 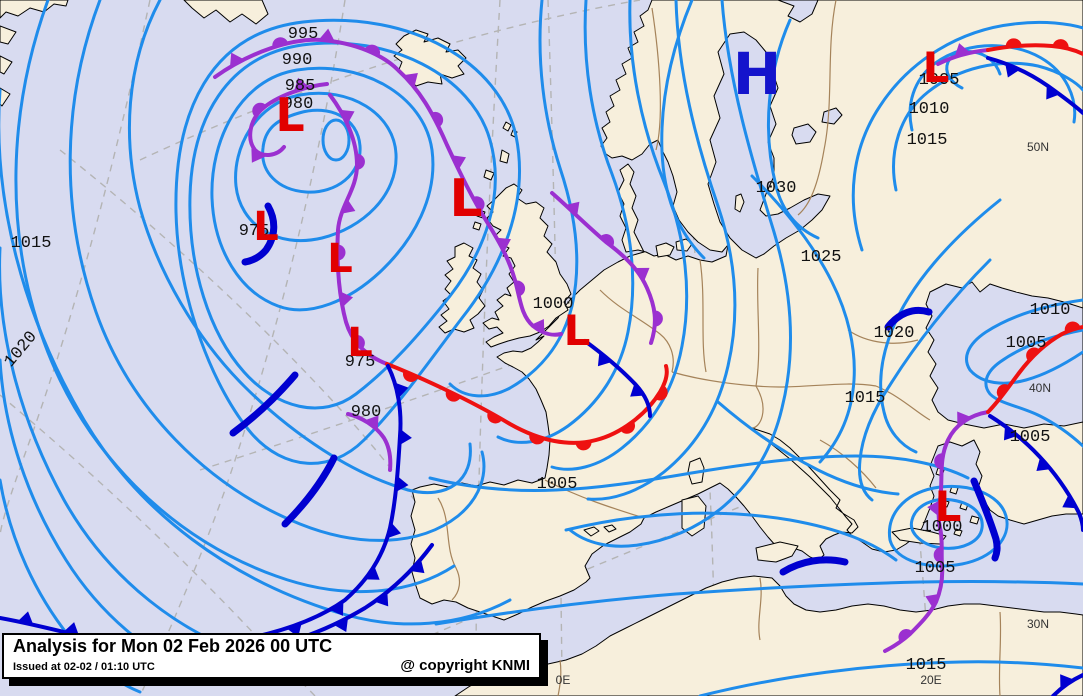 What do you see at coordinates (297, 60) in the screenshot?
I see `isobar-label: 990` at bounding box center [297, 60].